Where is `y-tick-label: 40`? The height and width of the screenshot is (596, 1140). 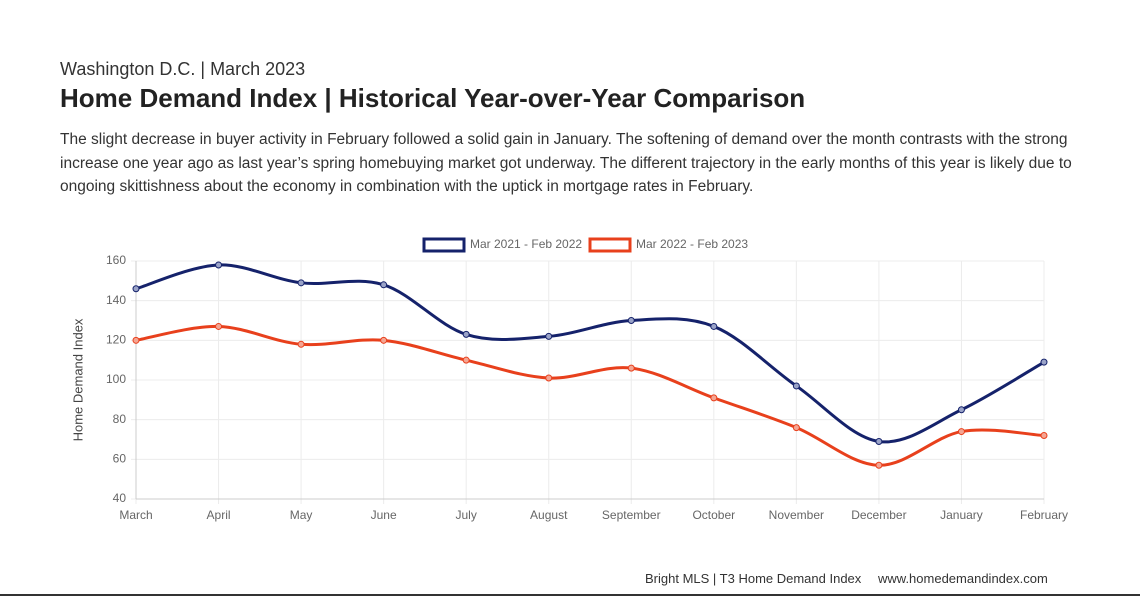 y-tick-label: 40 is located at coordinates (120, 498).